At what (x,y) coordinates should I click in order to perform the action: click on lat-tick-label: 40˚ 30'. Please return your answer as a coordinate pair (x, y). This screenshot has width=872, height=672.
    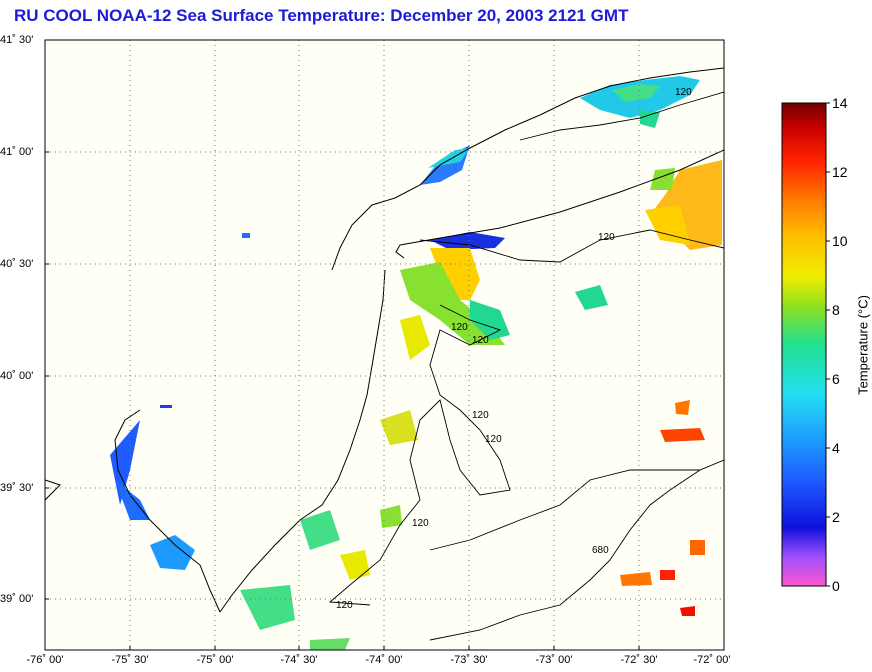
    Looking at the image, I should click on (17, 264).